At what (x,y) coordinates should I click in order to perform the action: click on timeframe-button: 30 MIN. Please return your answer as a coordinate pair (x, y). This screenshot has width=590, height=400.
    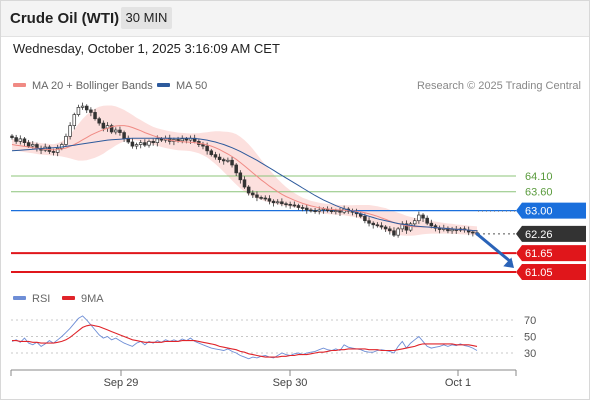
    Looking at the image, I should click on (146, 18).